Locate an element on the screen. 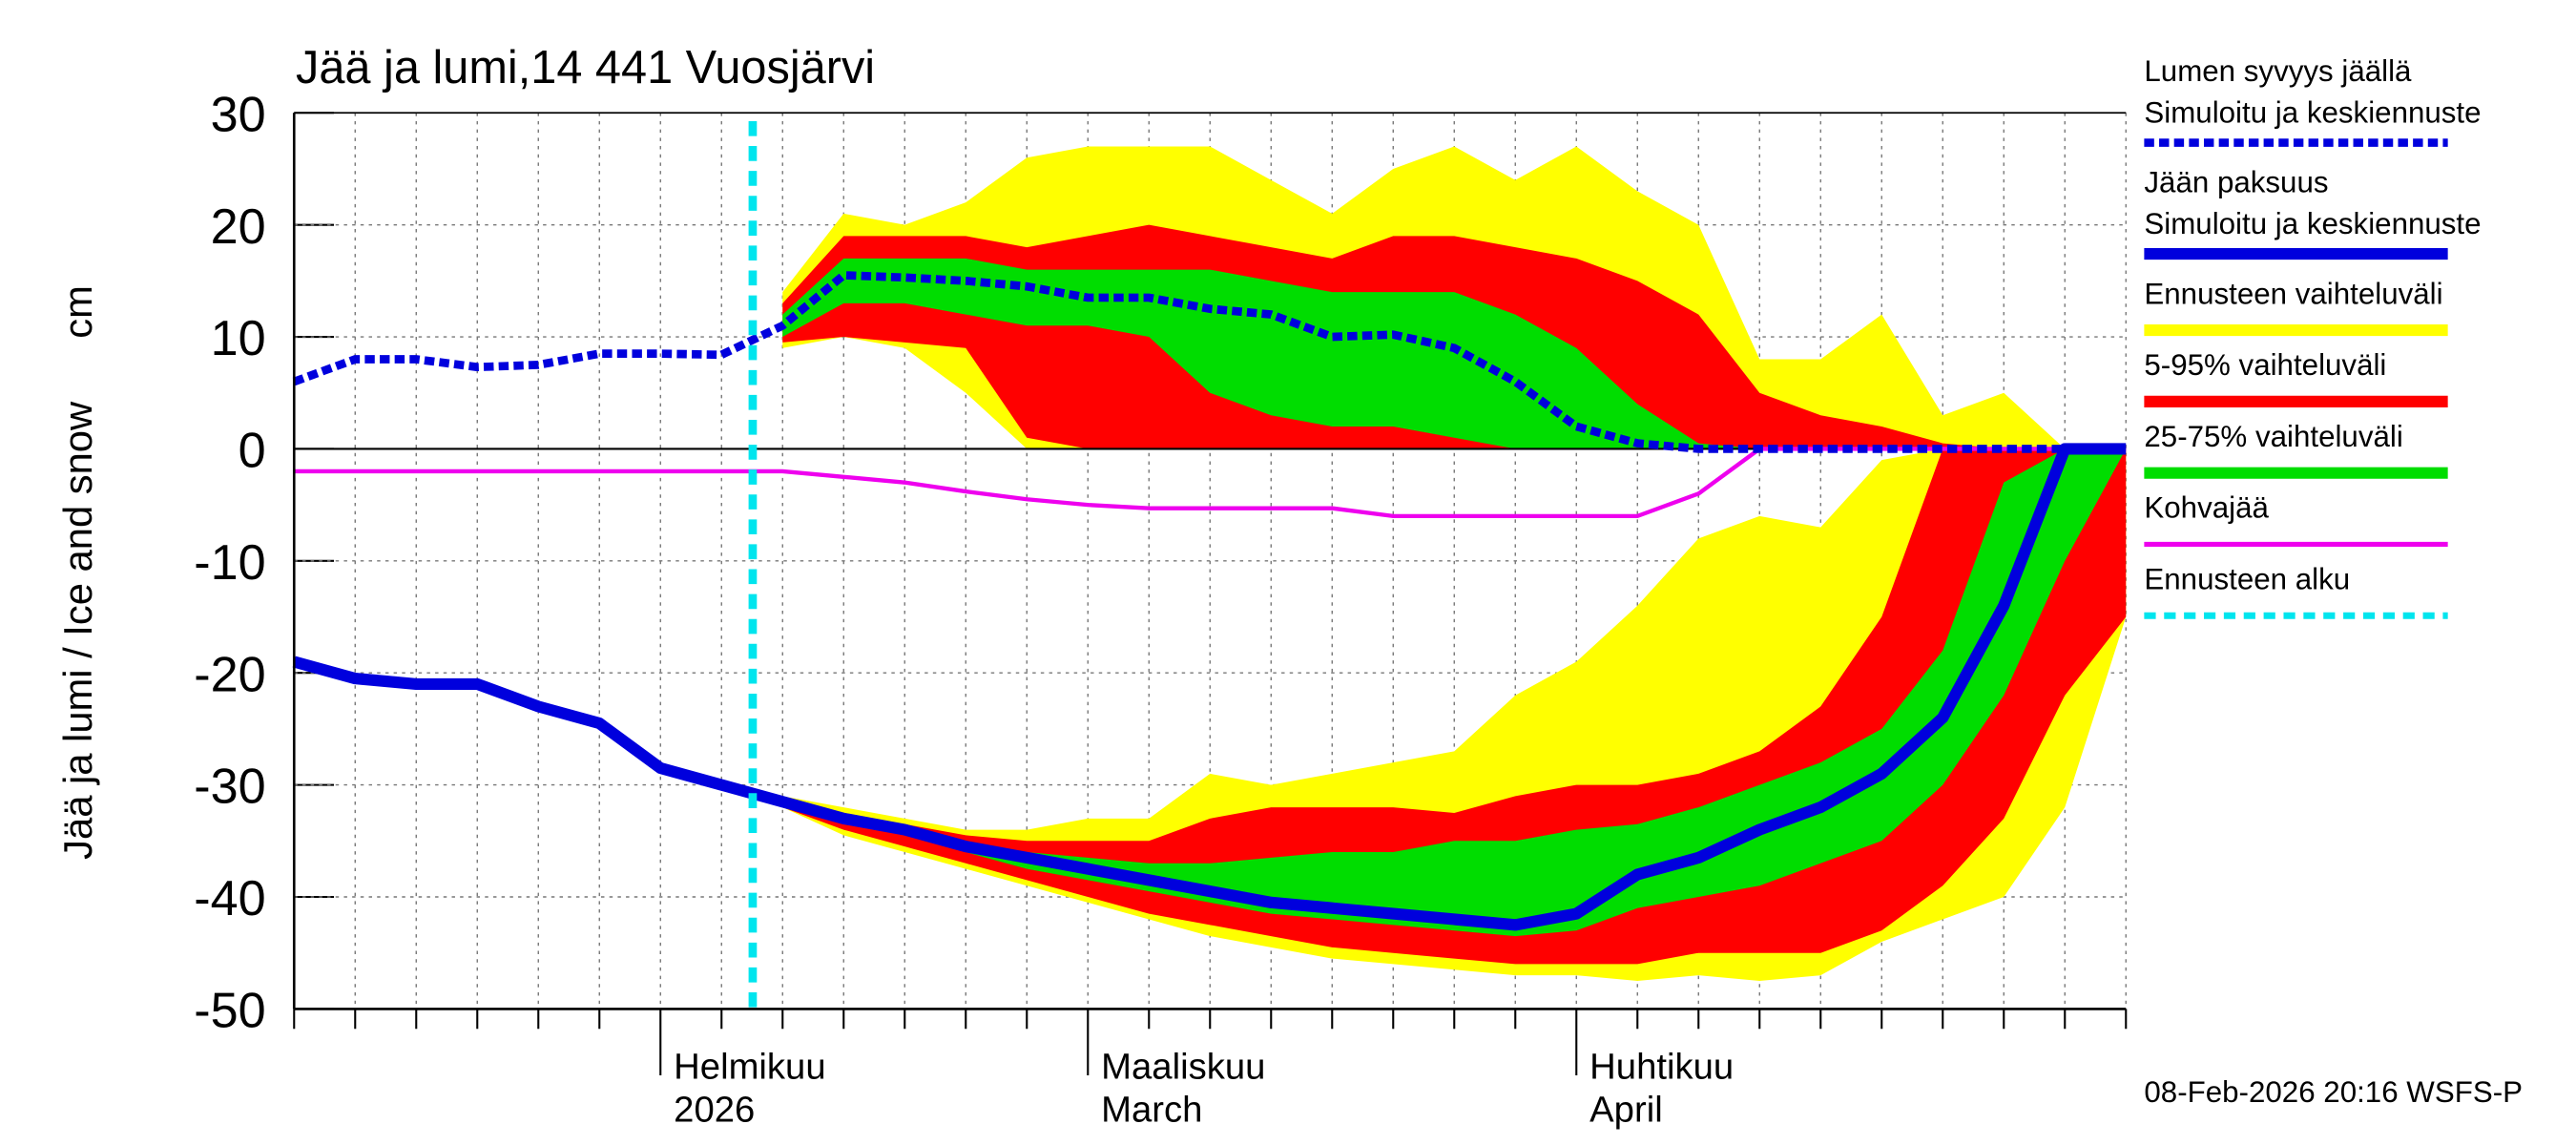 The image size is (2576, 1145). x-tick-label: Huhtikuu is located at coordinates (1661, 1066).